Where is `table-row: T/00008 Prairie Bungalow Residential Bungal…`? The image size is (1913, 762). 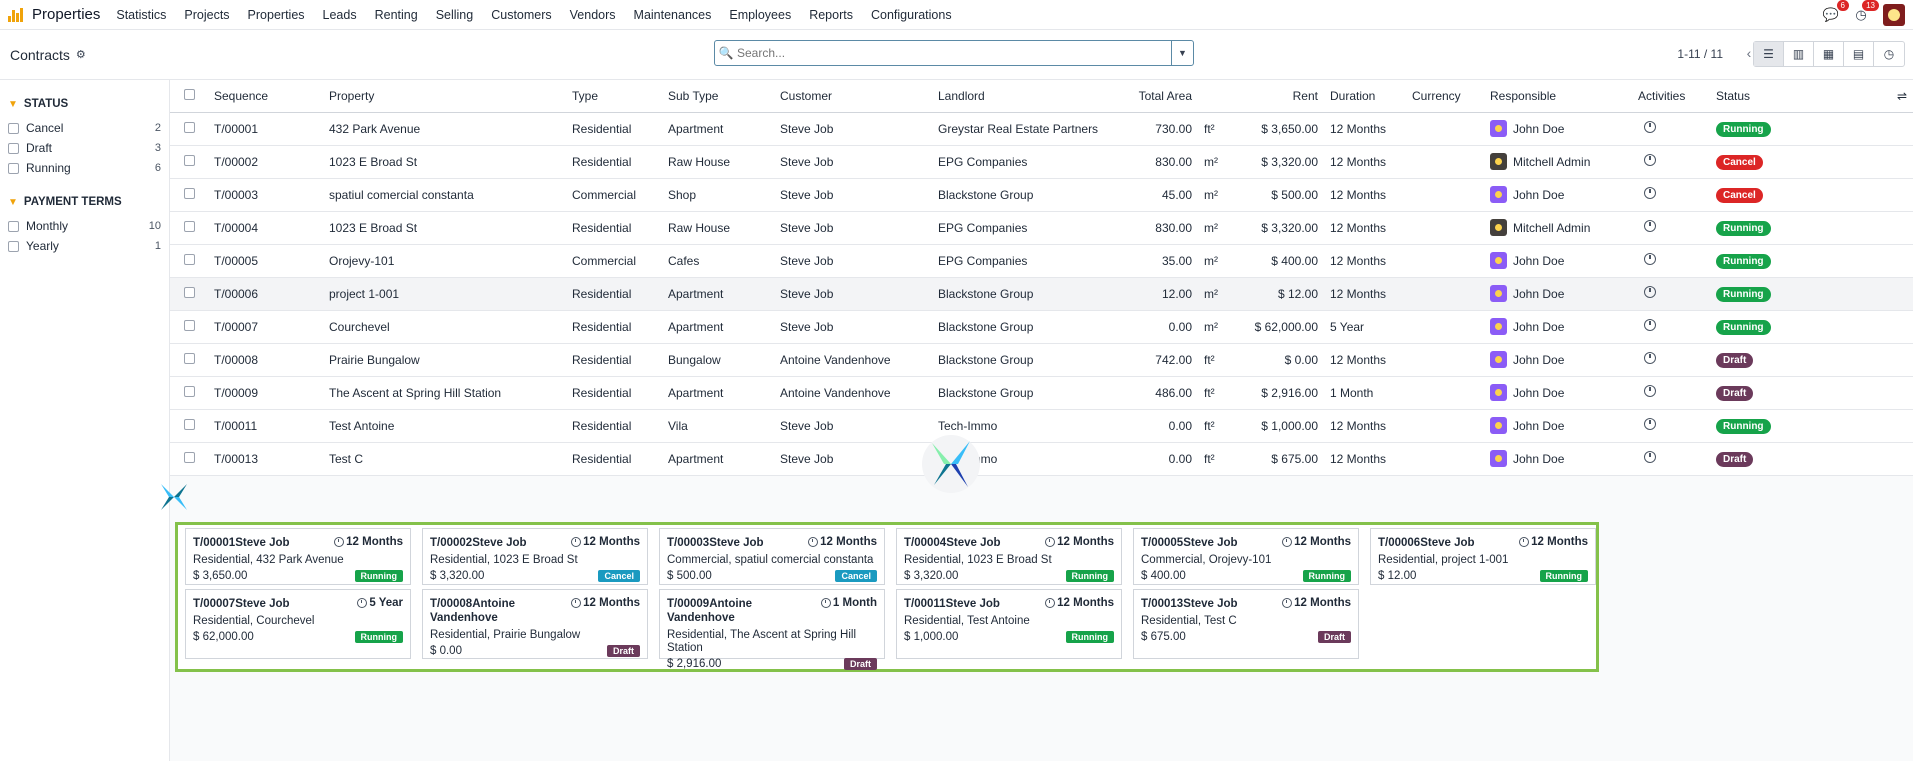 table-row: T/00008 Prairie Bungalow Residential Bungal… is located at coordinates (1041, 360).